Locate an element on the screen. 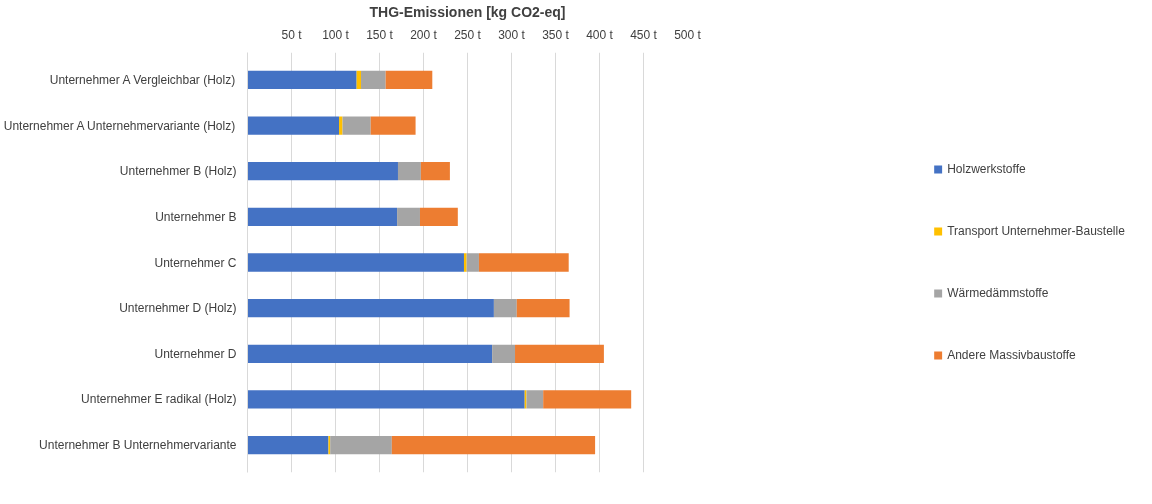 The height and width of the screenshot is (504, 1152). x-tick-label: 500 t is located at coordinates (688, 34).